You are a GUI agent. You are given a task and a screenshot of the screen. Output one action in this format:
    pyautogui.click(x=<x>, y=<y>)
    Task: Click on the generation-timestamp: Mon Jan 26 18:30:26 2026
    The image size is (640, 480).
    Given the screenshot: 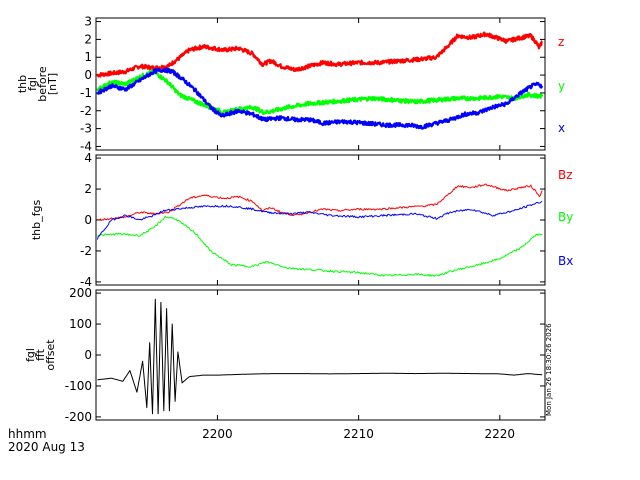 What is the action you would take?
    pyautogui.click(x=549, y=369)
    